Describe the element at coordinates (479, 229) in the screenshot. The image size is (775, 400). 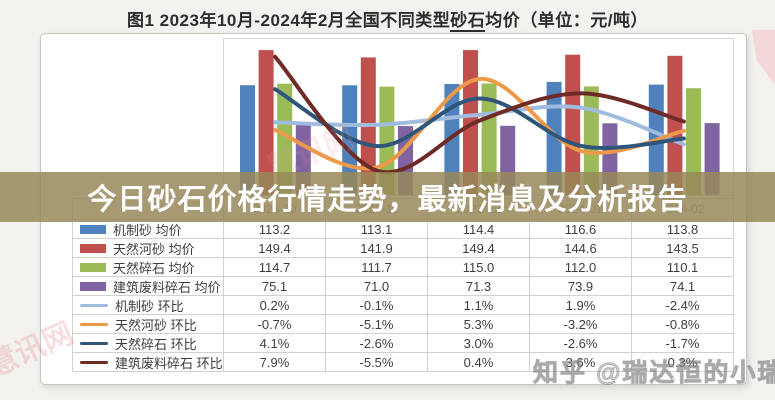
I see `table-value-cell: 114.4` at that location.